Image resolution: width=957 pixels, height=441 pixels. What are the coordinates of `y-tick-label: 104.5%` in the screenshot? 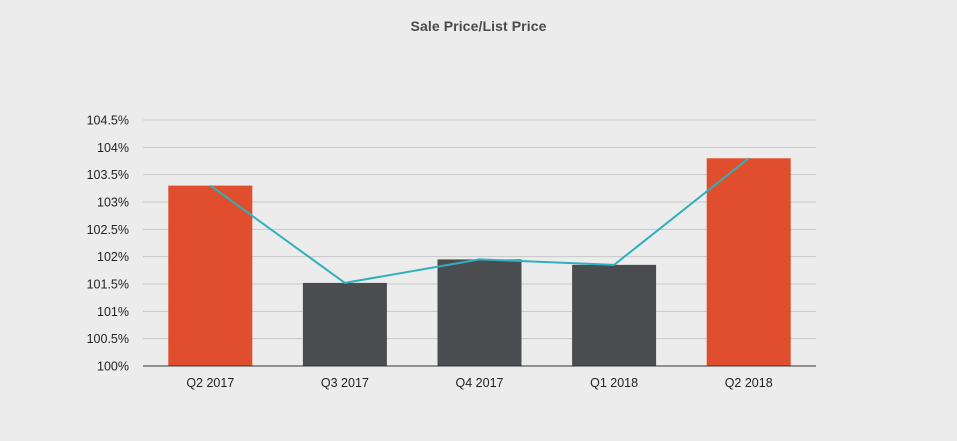 It's located at (108, 121).